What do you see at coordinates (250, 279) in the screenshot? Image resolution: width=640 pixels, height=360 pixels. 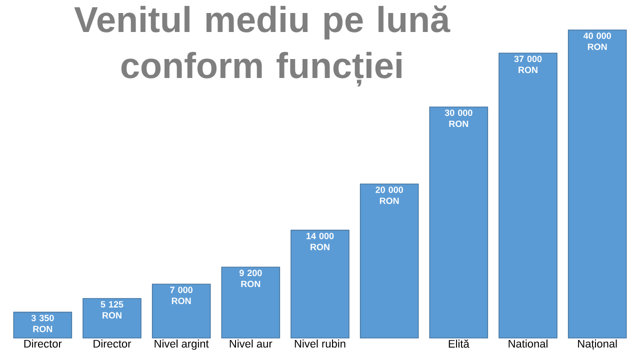 I see `data-label: 9 200 RON` at bounding box center [250, 279].